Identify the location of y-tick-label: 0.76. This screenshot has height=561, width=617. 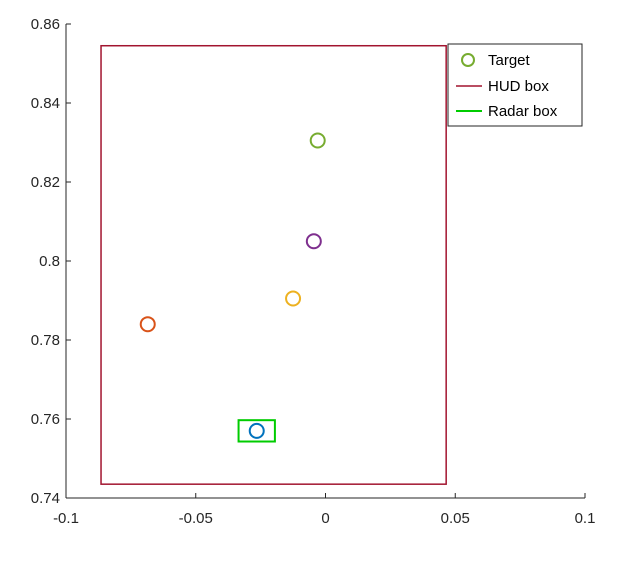
(45, 419).